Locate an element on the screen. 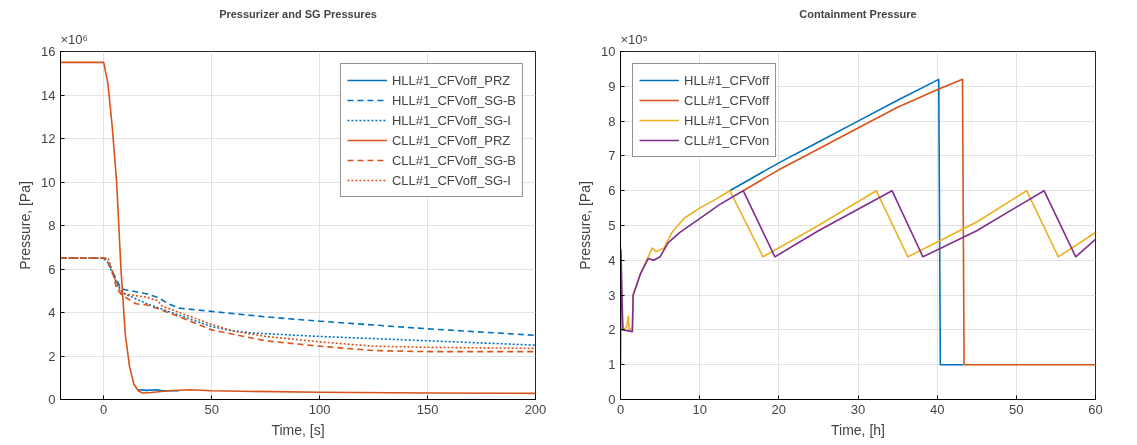 Image resolution: width=1137 pixels, height=445 pixels. legend-label: HLL#1_CFVoff_SG-B is located at coordinates (453, 100).